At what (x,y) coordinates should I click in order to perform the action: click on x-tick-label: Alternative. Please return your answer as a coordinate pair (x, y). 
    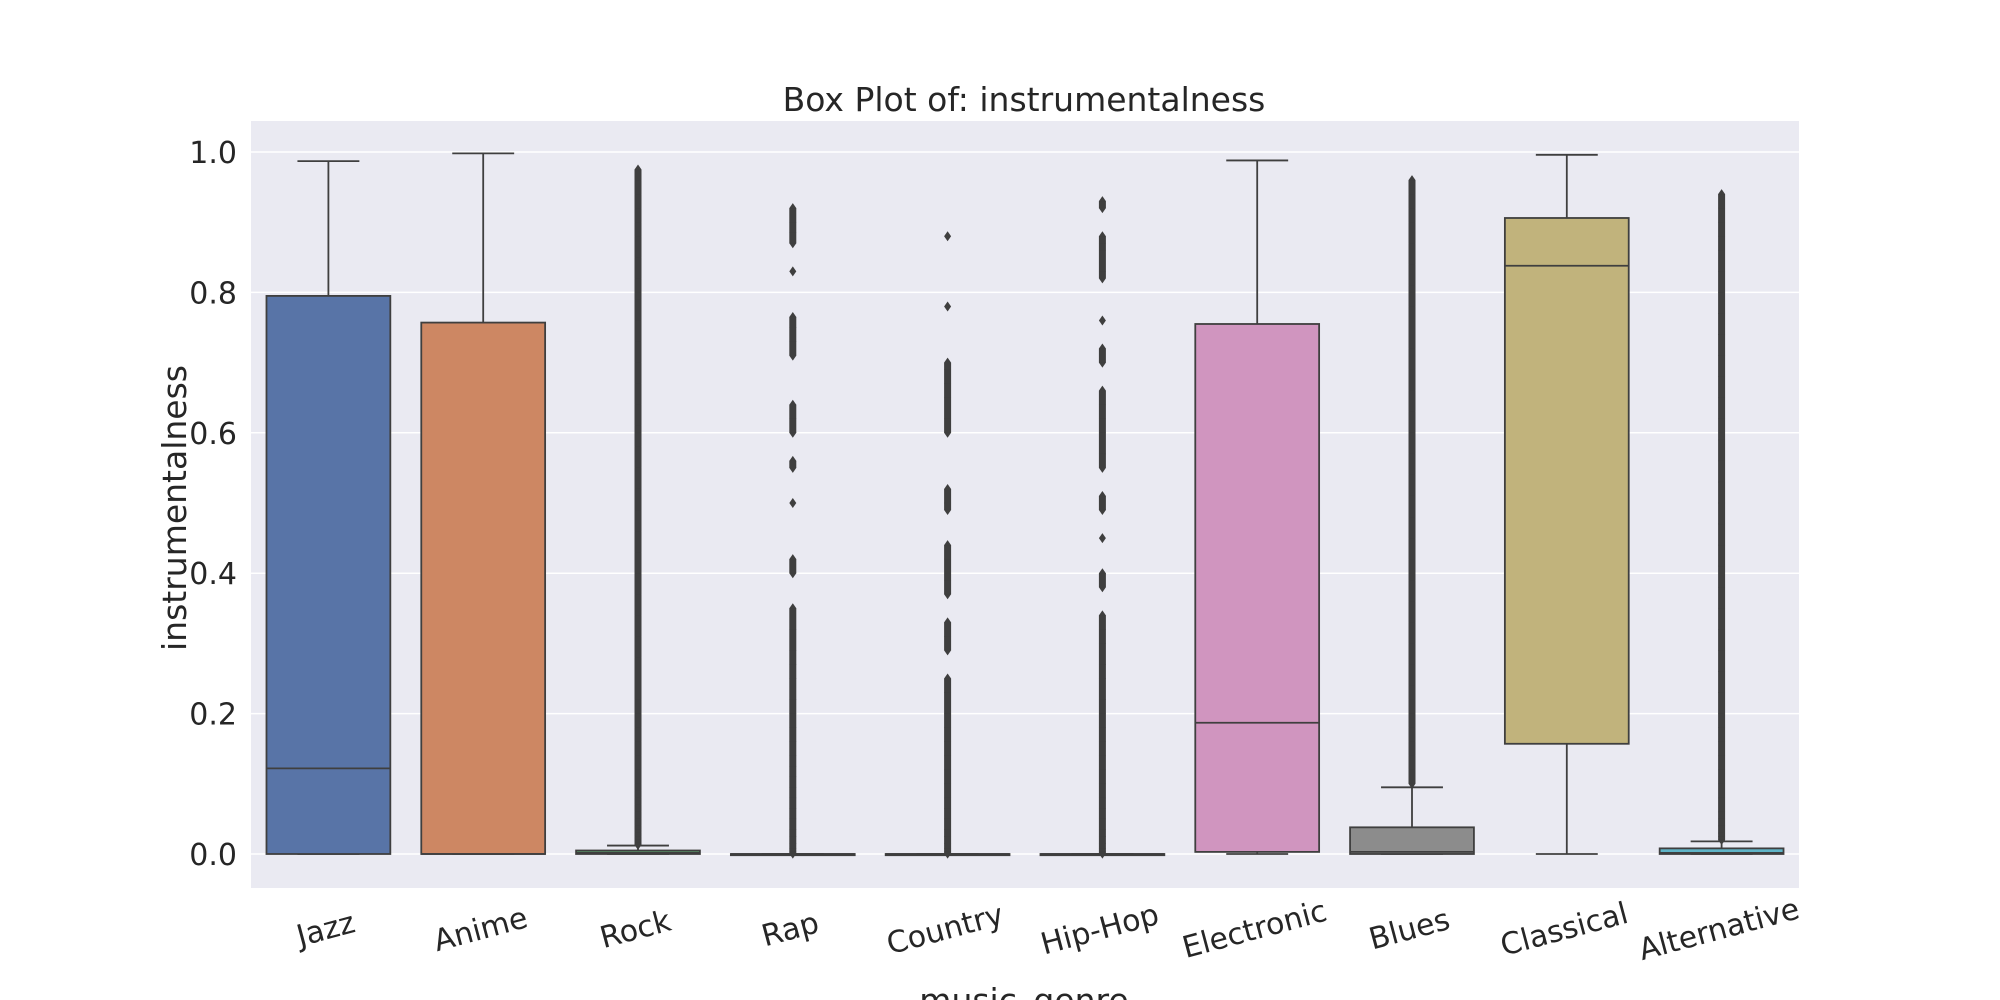
    Looking at the image, I should click on (1719, 930).